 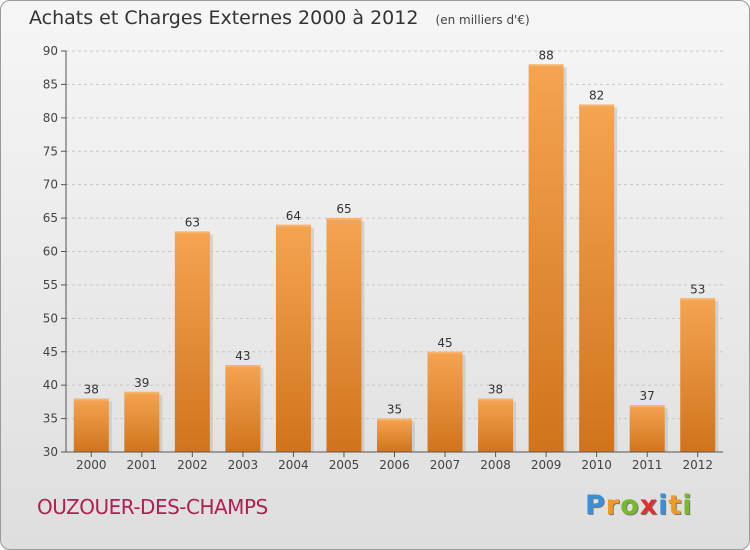 What do you see at coordinates (675, 505) in the screenshot?
I see `logo-letter: t` at bounding box center [675, 505].